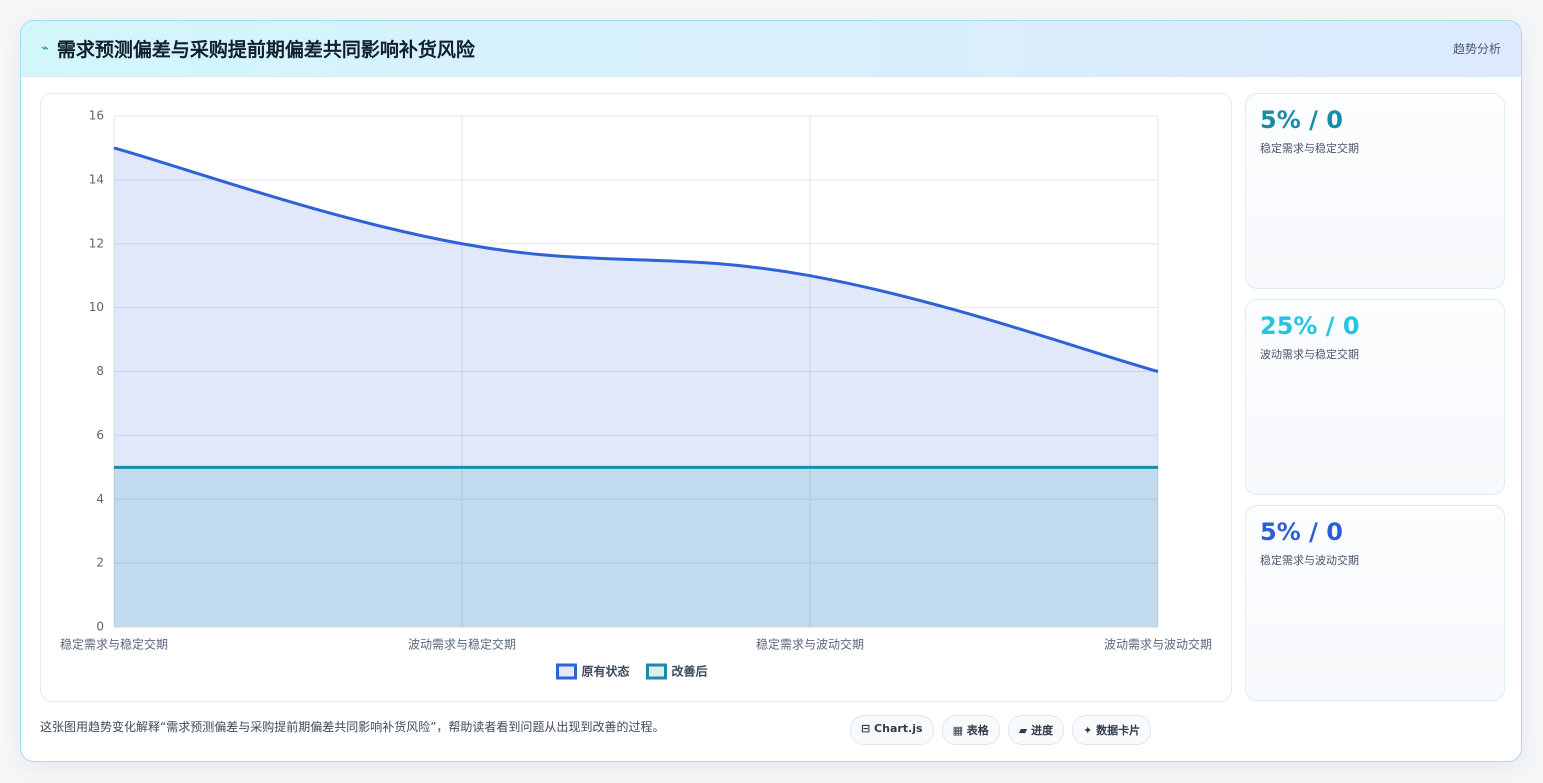 The height and width of the screenshot is (783, 1543). What do you see at coordinates (100, 435) in the screenshot?
I see `y-tick-label: 6` at bounding box center [100, 435].